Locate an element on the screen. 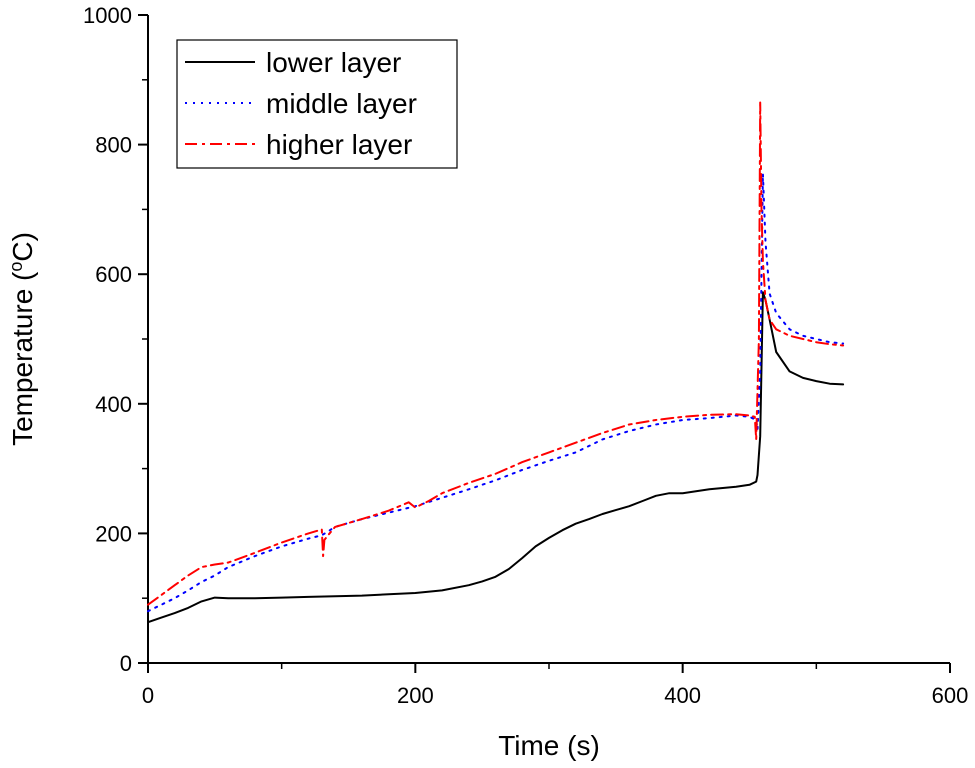 This screenshot has width=975, height=768. legend-label-higher-layer: higher layer is located at coordinates (339, 144).